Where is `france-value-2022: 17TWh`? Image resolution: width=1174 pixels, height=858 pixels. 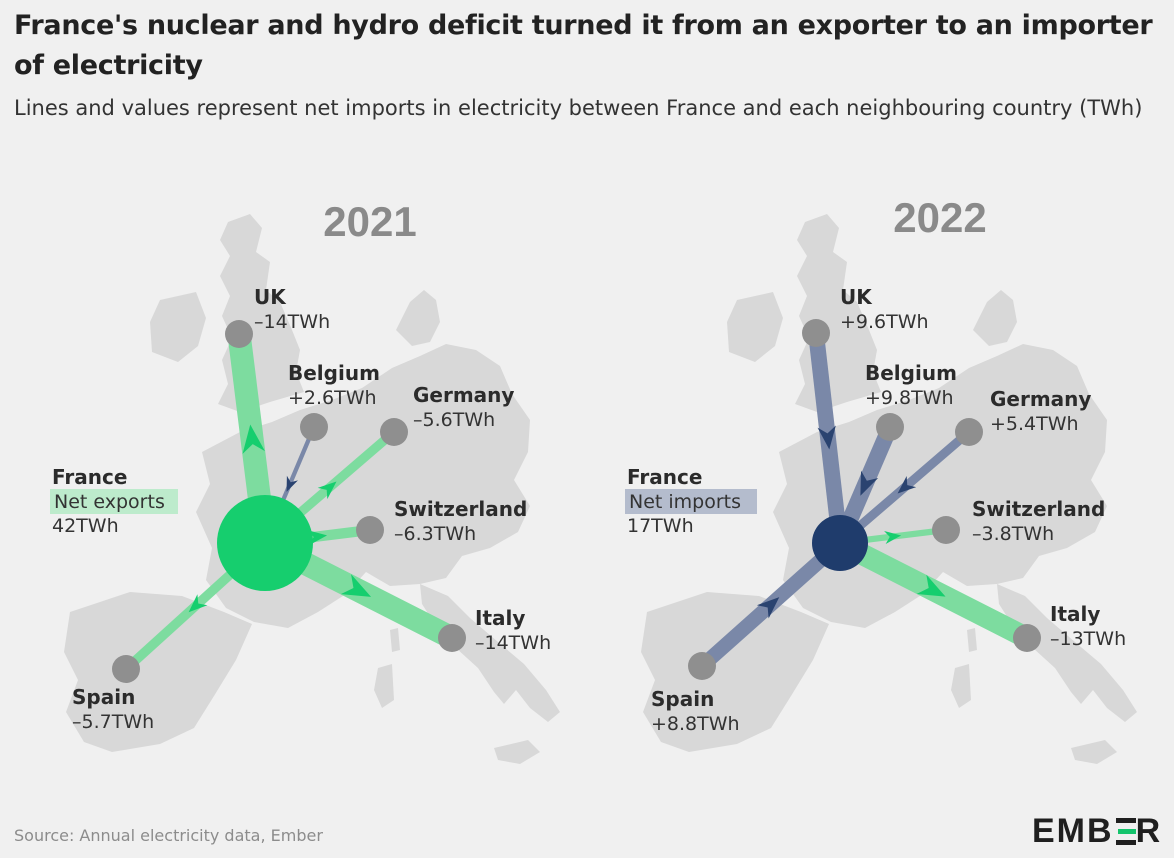
france-value-2022: 17TWh is located at coordinates (660, 526).